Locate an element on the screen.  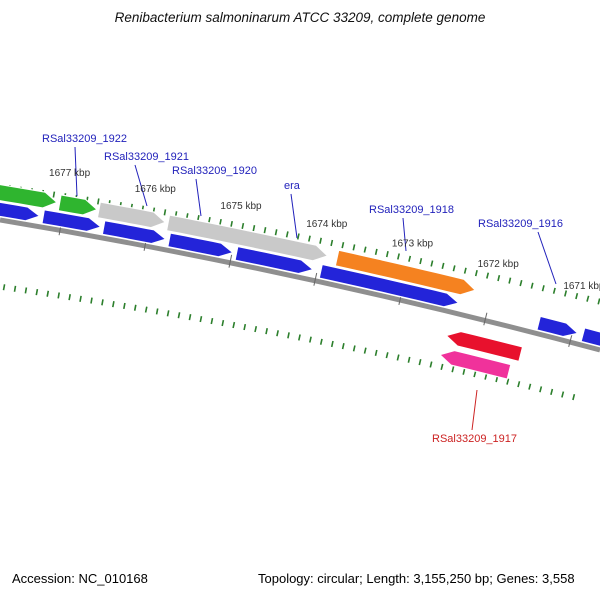
gene-arrow-g1 is located at coordinates (29, 196).